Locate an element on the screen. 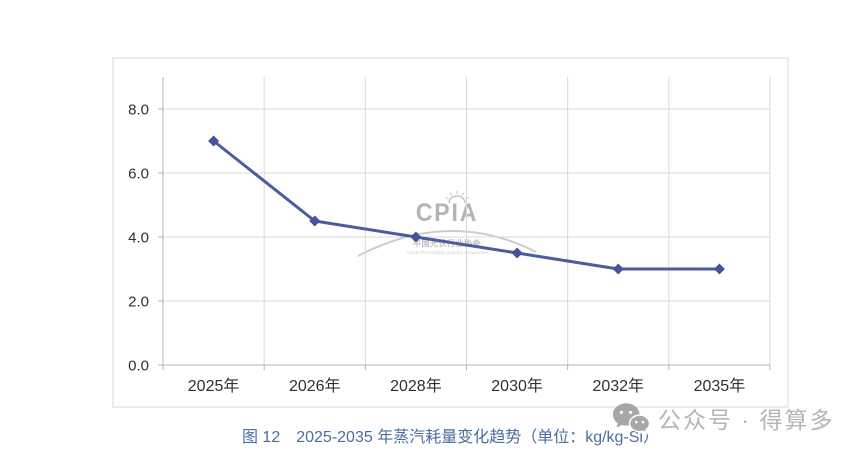 This screenshot has height=453, width=849. wechat-icon is located at coordinates (631, 418).